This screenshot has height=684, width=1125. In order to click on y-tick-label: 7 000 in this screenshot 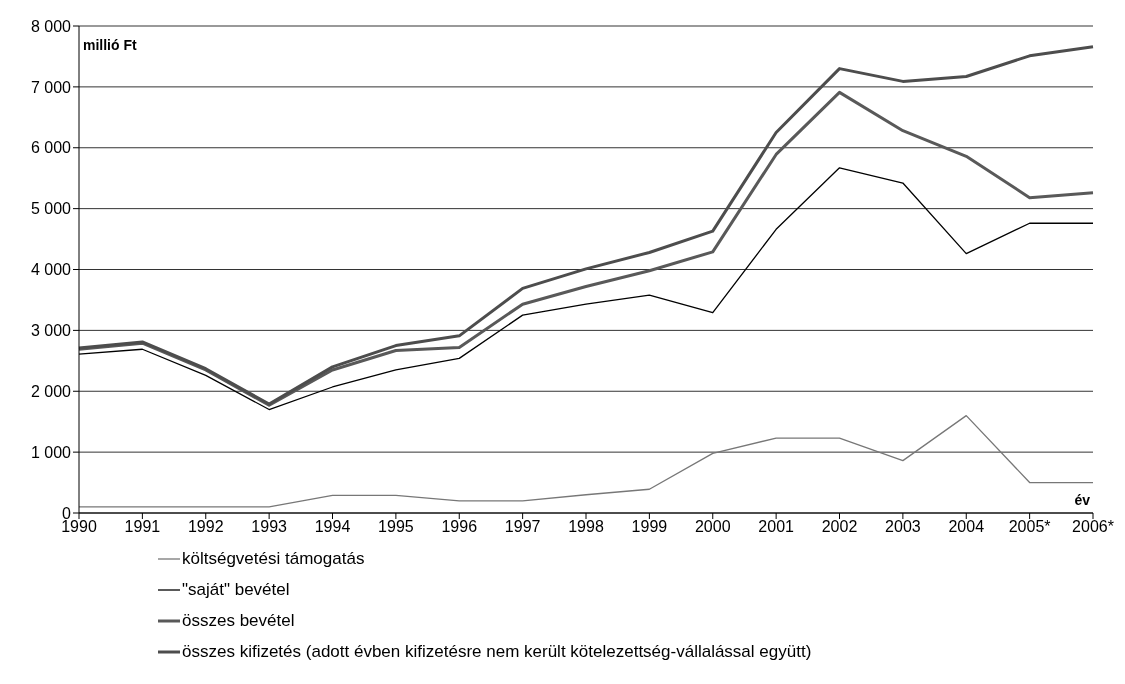, I will do `click(51, 87)`.